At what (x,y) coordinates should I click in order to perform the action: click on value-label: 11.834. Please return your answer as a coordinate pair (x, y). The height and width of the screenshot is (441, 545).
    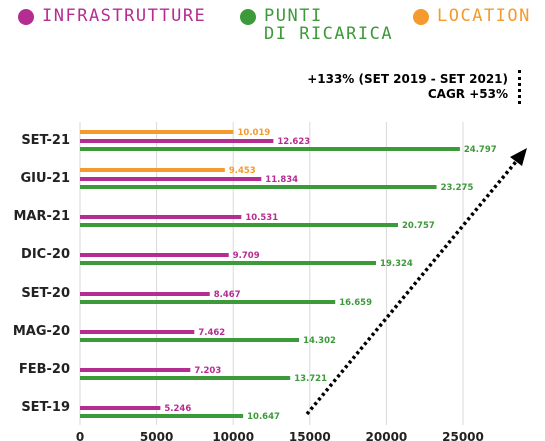
    Looking at the image, I should click on (281, 180).